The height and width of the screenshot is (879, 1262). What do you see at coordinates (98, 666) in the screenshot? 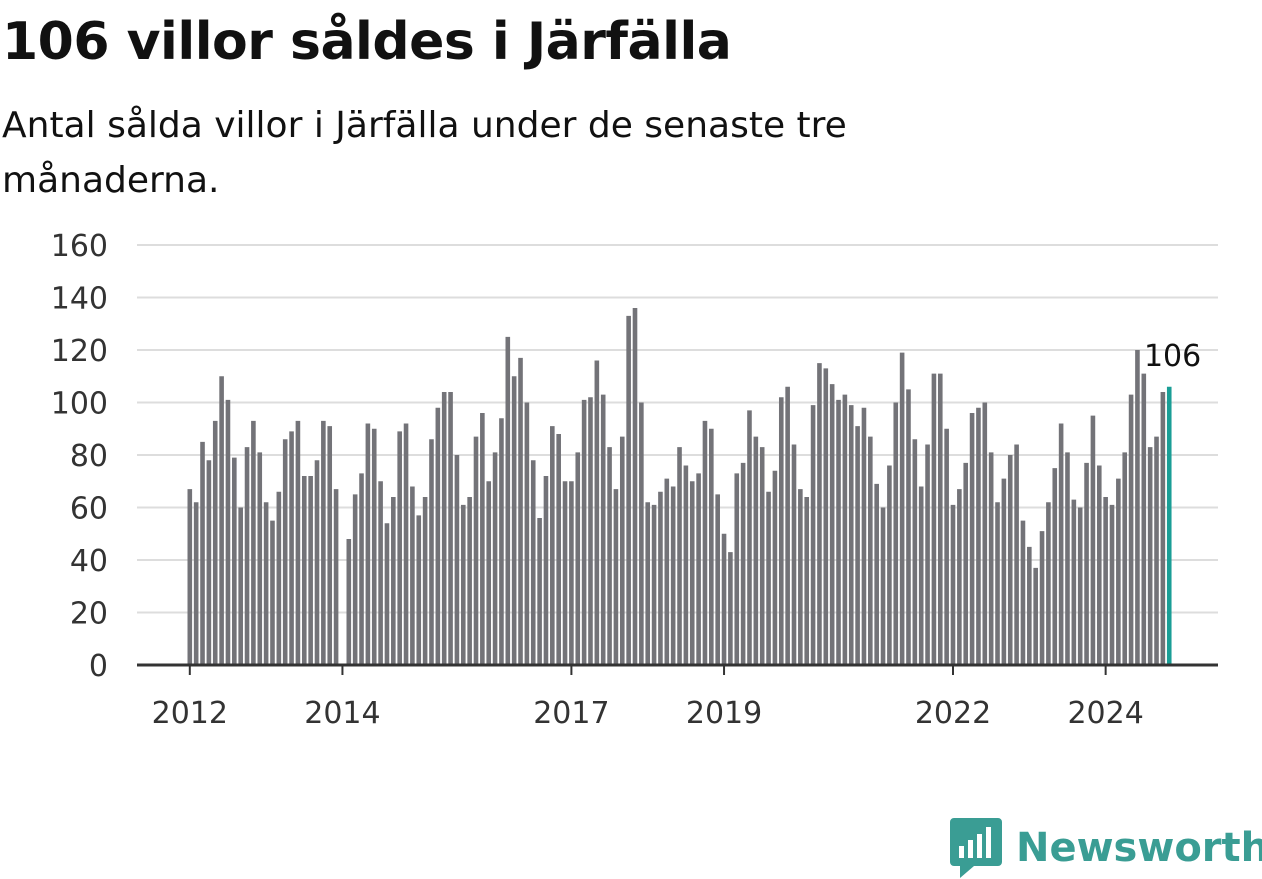
I see `y-tick-label: 0` at bounding box center [98, 666].